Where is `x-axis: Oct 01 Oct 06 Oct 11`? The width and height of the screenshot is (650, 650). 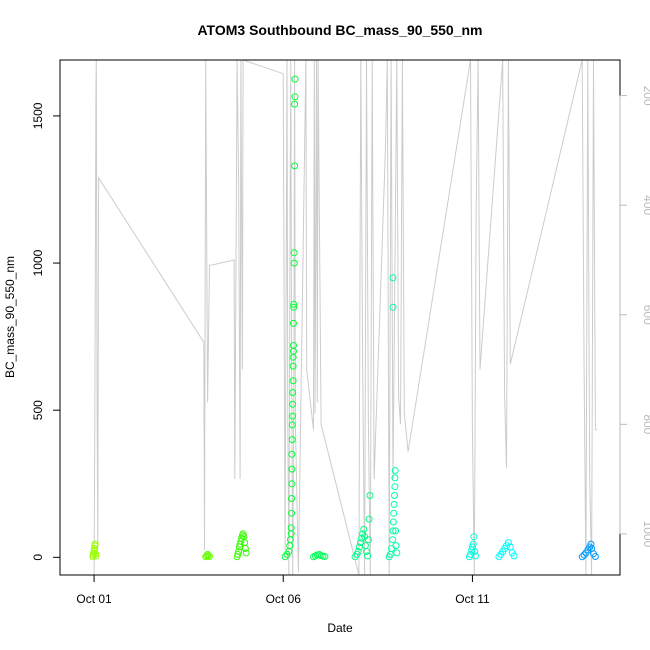 x-axis: Oct 01 Oct 06 Oct 11 is located at coordinates (283, 590).